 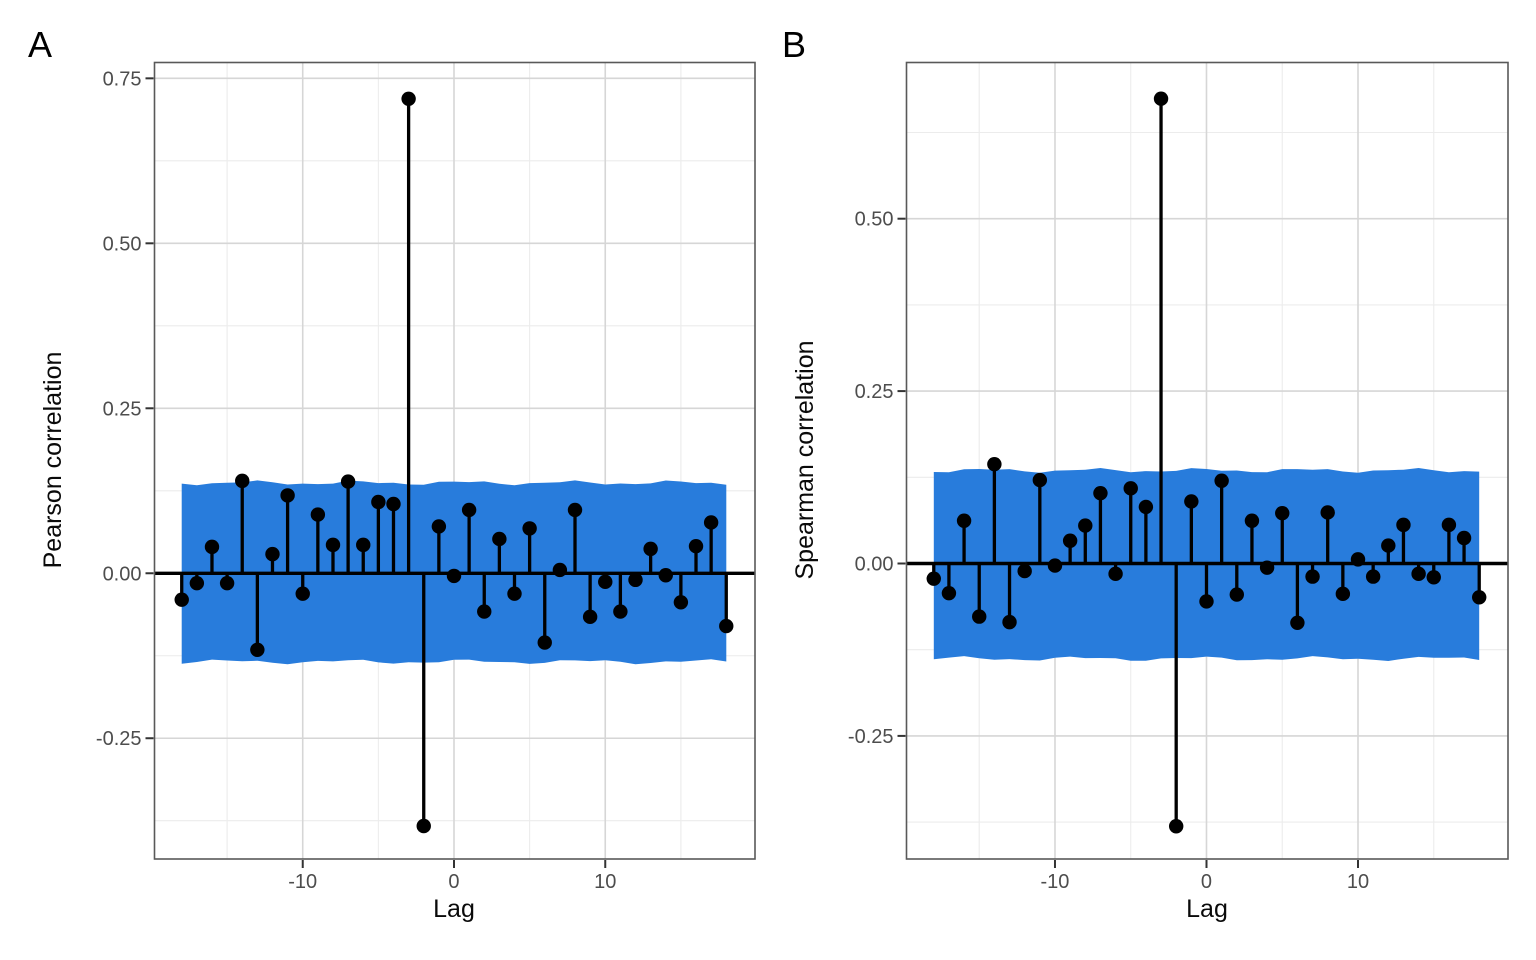 What do you see at coordinates (794, 44) in the screenshot?
I see `panel-b-tag: B` at bounding box center [794, 44].